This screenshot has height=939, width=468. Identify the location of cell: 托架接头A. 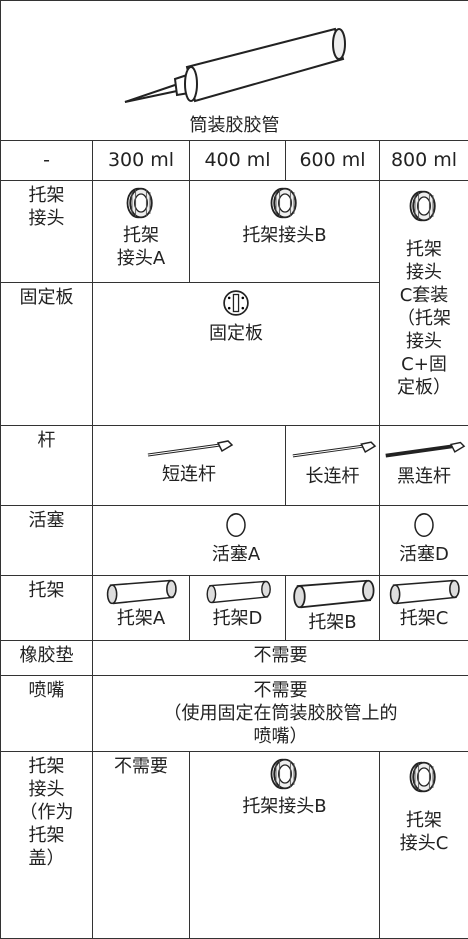
(141, 232).